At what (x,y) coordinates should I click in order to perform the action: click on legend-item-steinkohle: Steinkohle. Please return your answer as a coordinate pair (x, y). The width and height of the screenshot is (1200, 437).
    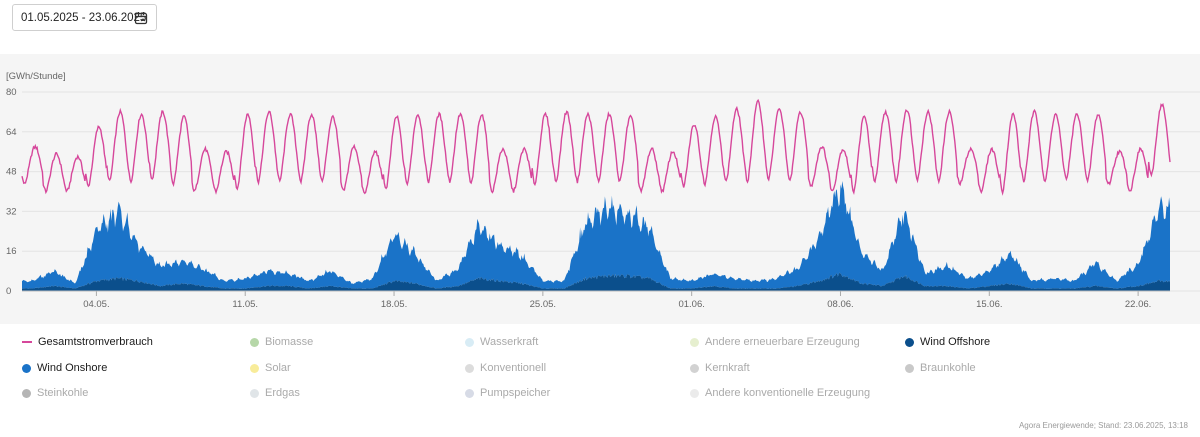
    Looking at the image, I should click on (55, 393).